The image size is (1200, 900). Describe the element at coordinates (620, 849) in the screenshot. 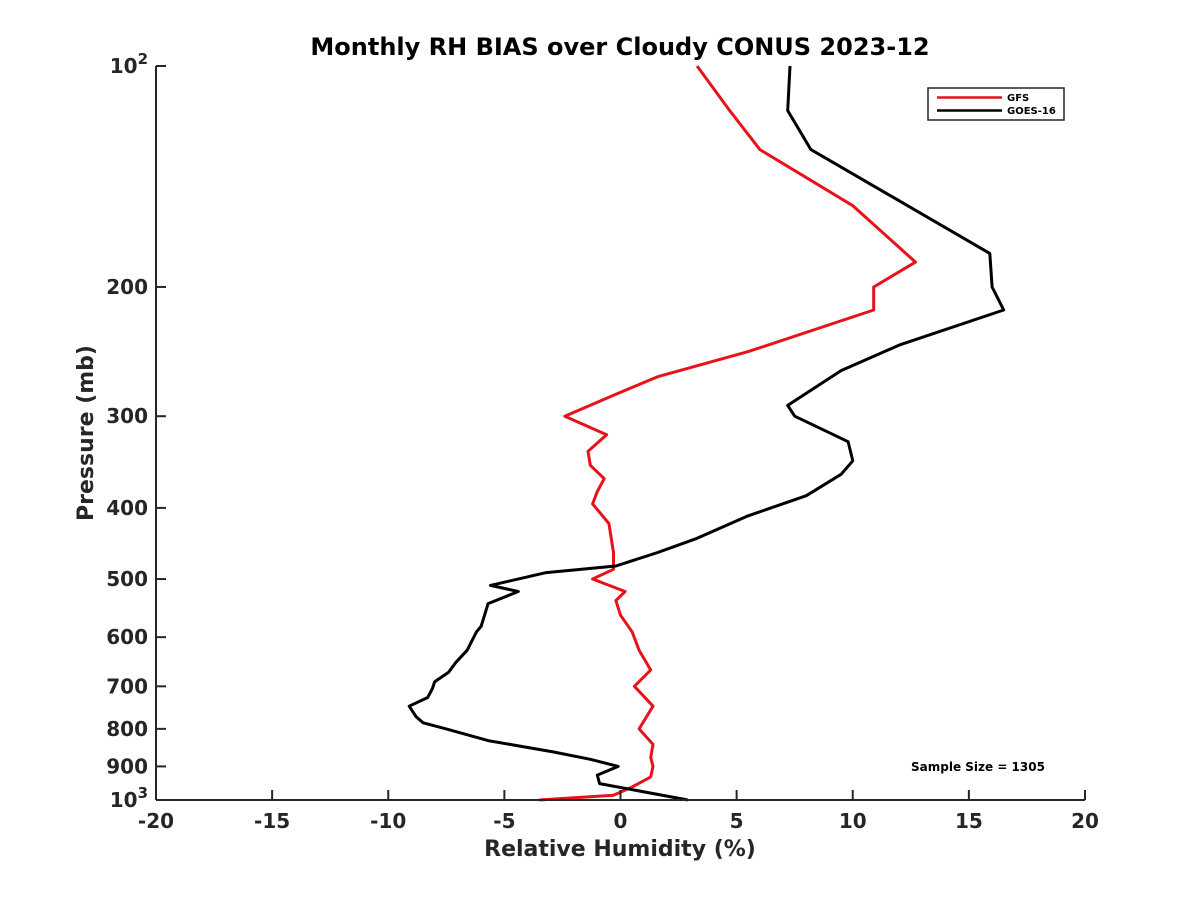

I see `x-axis-label: Relative Humidity (%)` at that location.